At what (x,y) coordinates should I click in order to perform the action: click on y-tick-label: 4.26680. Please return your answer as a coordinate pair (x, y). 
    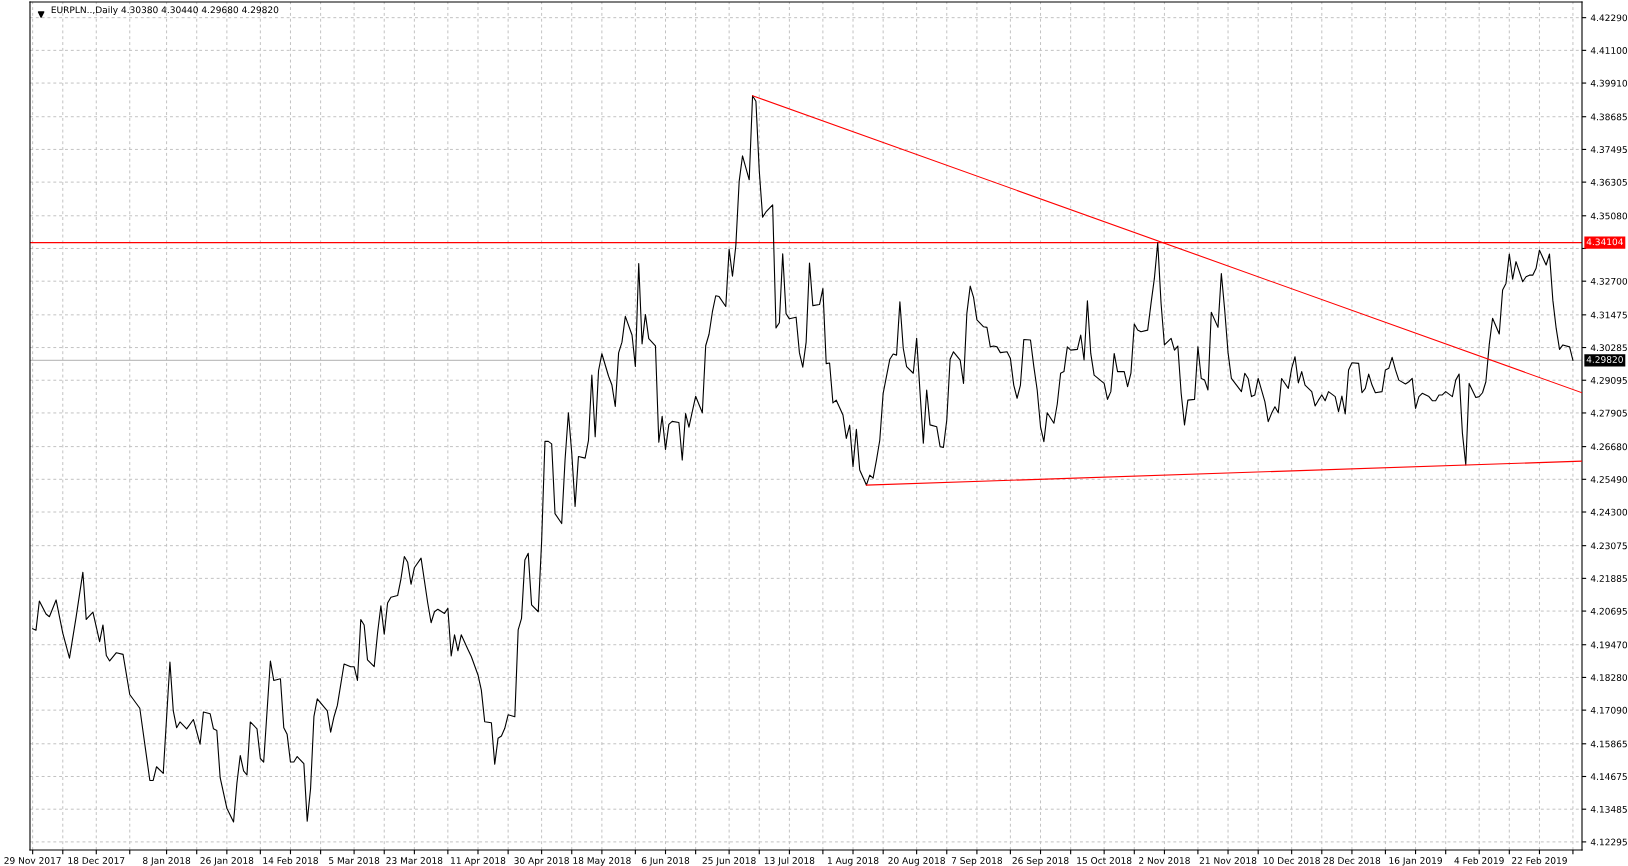
    Looking at the image, I should click on (1609, 447).